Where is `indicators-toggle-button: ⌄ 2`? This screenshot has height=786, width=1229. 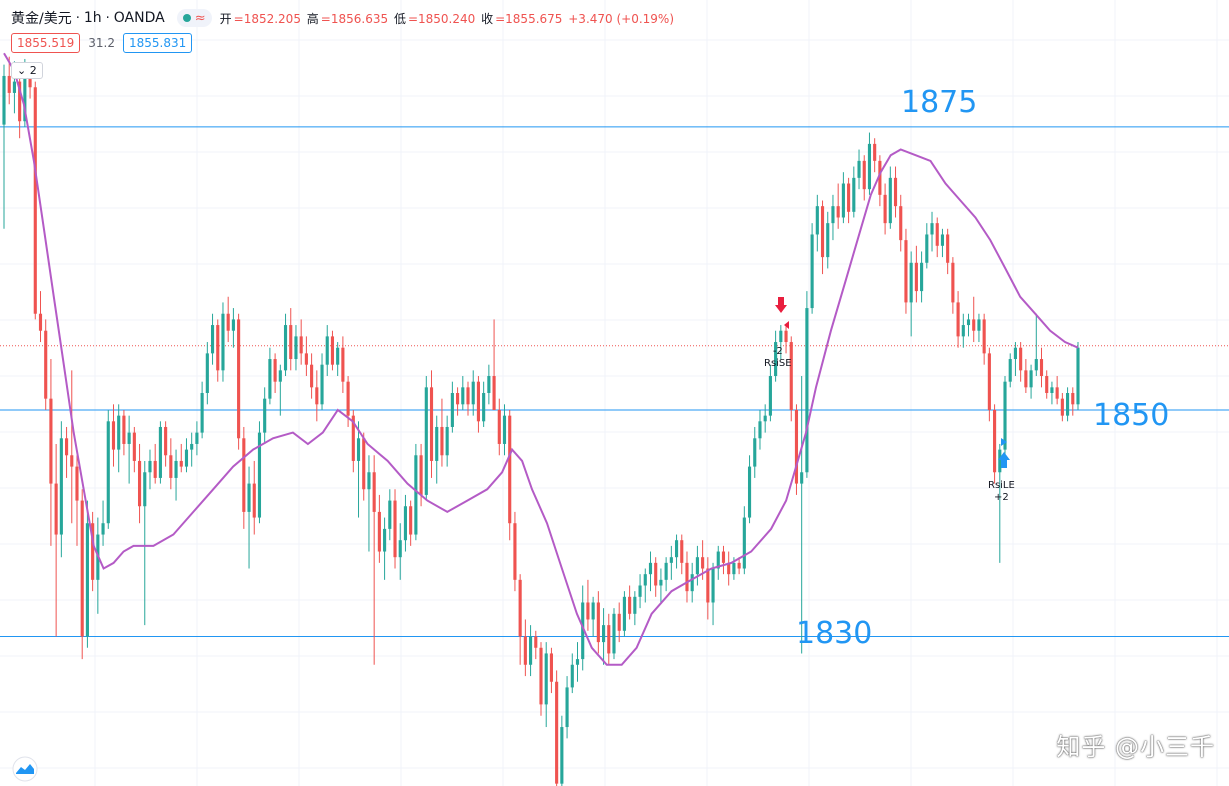 indicators-toggle-button: ⌄ 2 is located at coordinates (27, 70).